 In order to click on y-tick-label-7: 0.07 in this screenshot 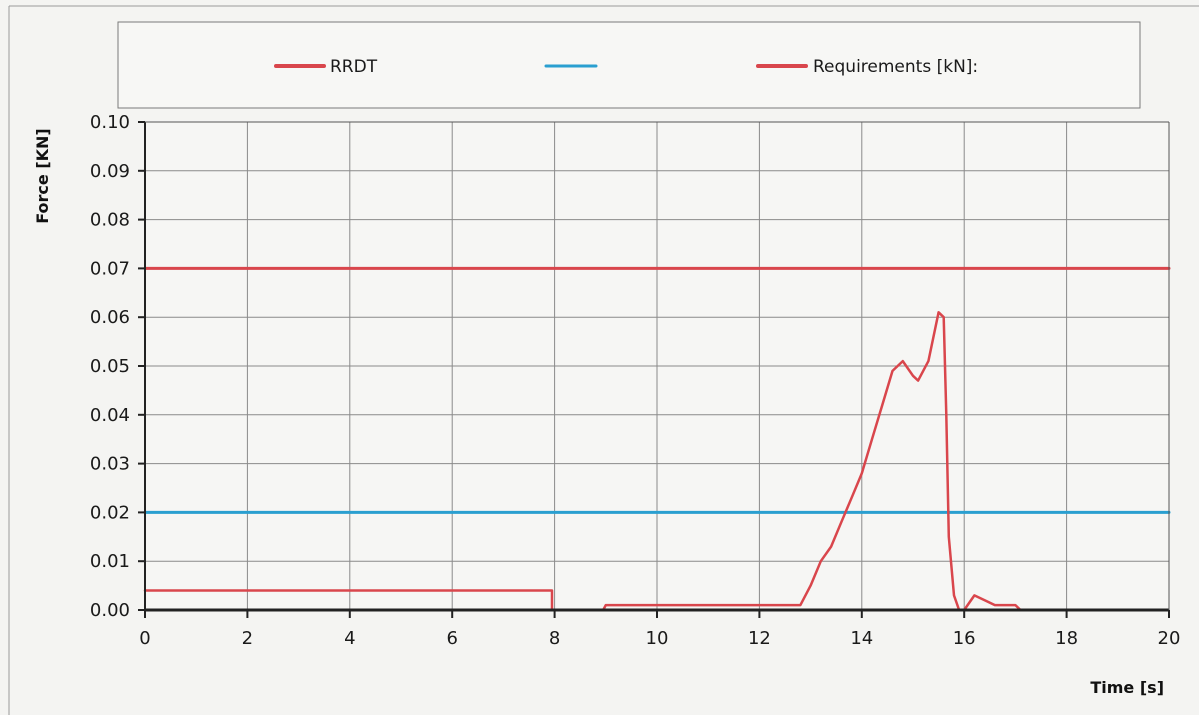, I will do `click(110, 268)`.